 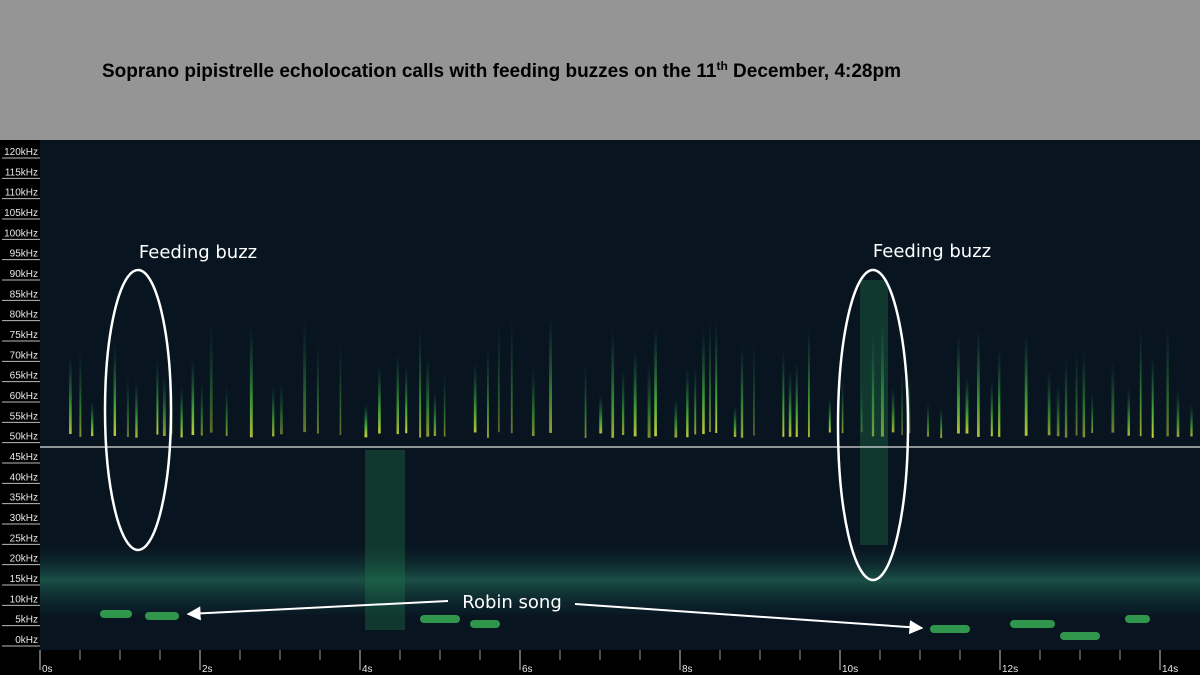 What do you see at coordinates (24, 538) in the screenshot?
I see `y-tick-label: 25kHz` at bounding box center [24, 538].